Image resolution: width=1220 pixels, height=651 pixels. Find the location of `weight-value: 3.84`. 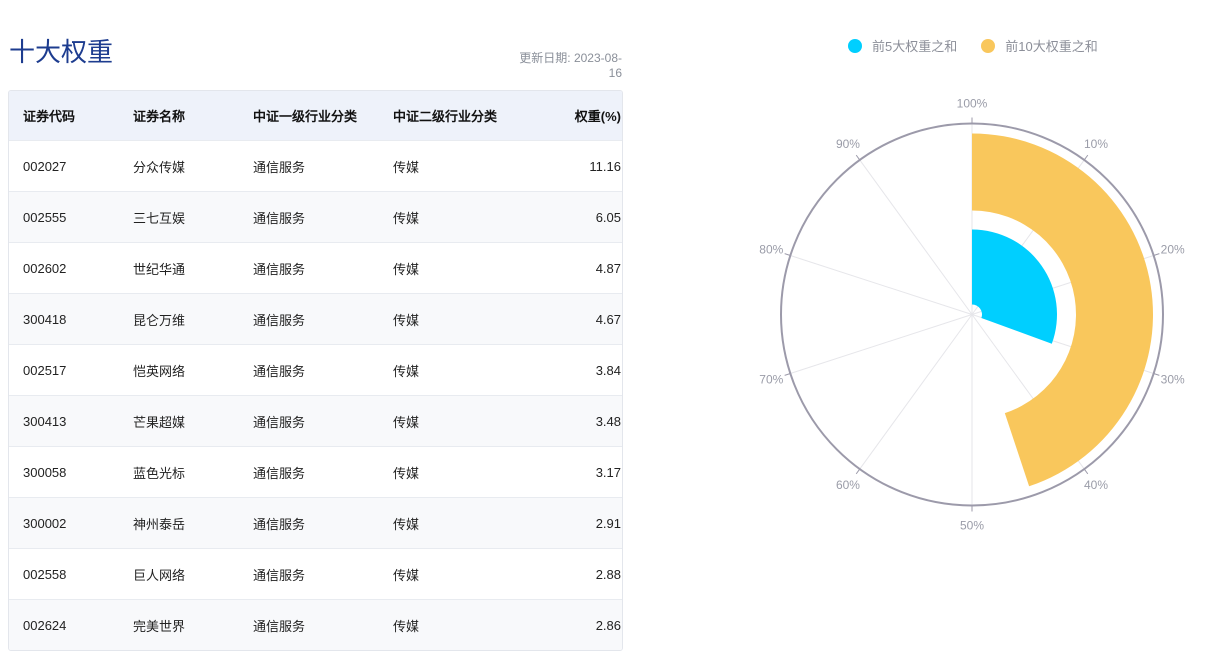

weight-value: 3.84 is located at coordinates (608, 370).